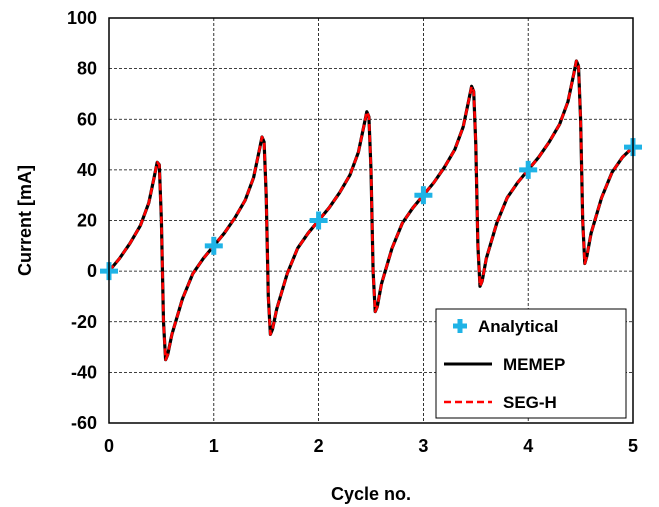  I want to click on x-tick-label: 3, so click(423, 446).